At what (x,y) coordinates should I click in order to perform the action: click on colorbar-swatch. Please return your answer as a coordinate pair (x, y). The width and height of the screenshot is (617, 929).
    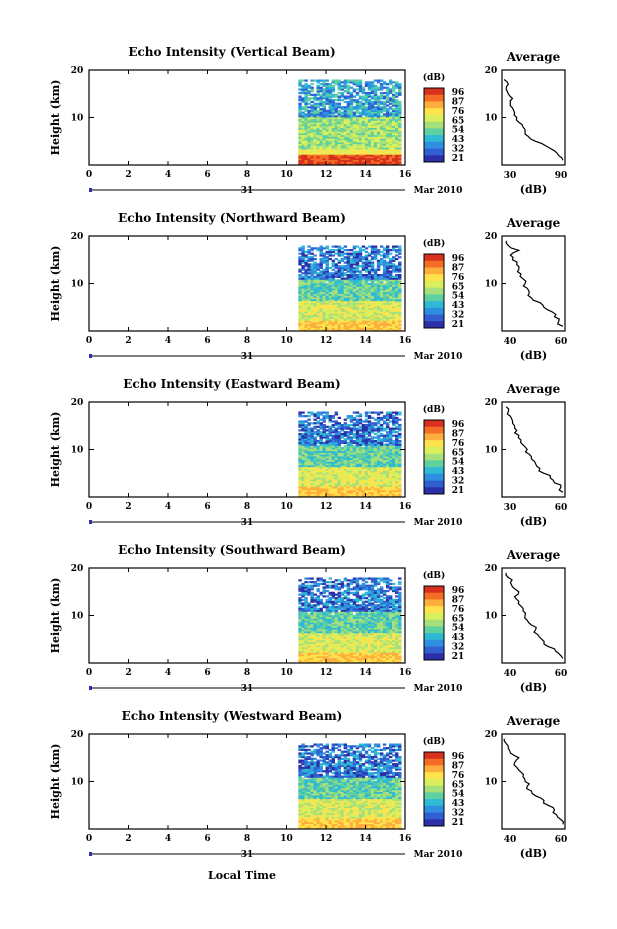
    Looking at the image, I should click on (434, 105).